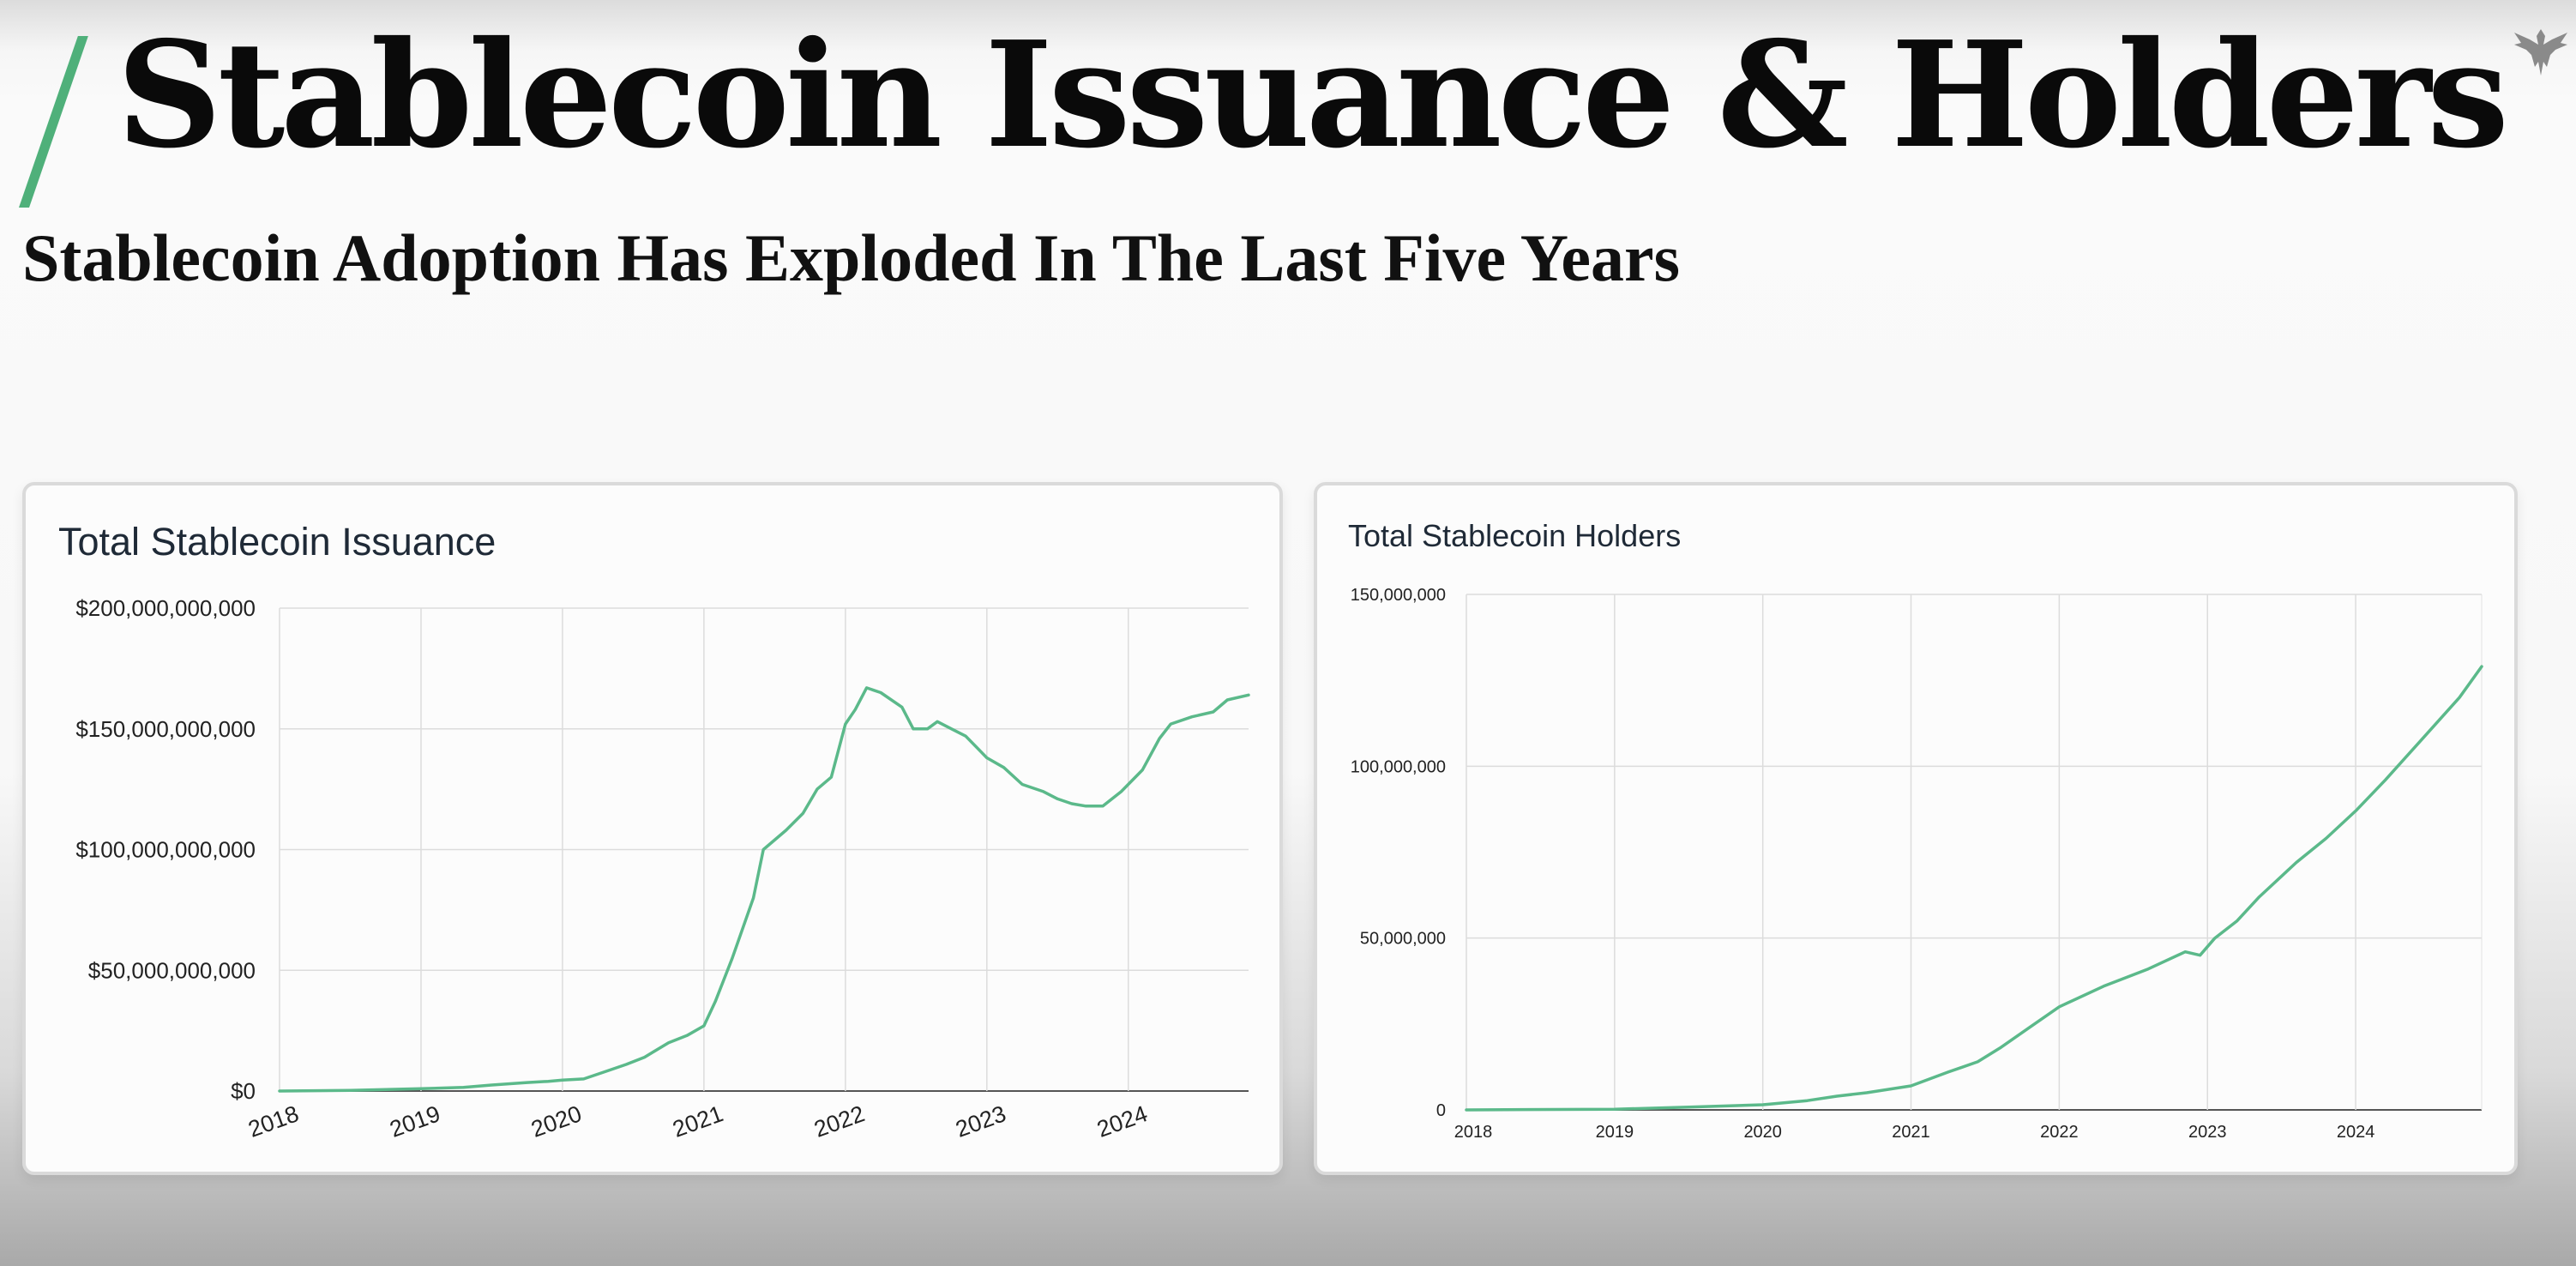  I want to click on issuance-y-tick-label: $200,000,000,000, so click(166, 608).